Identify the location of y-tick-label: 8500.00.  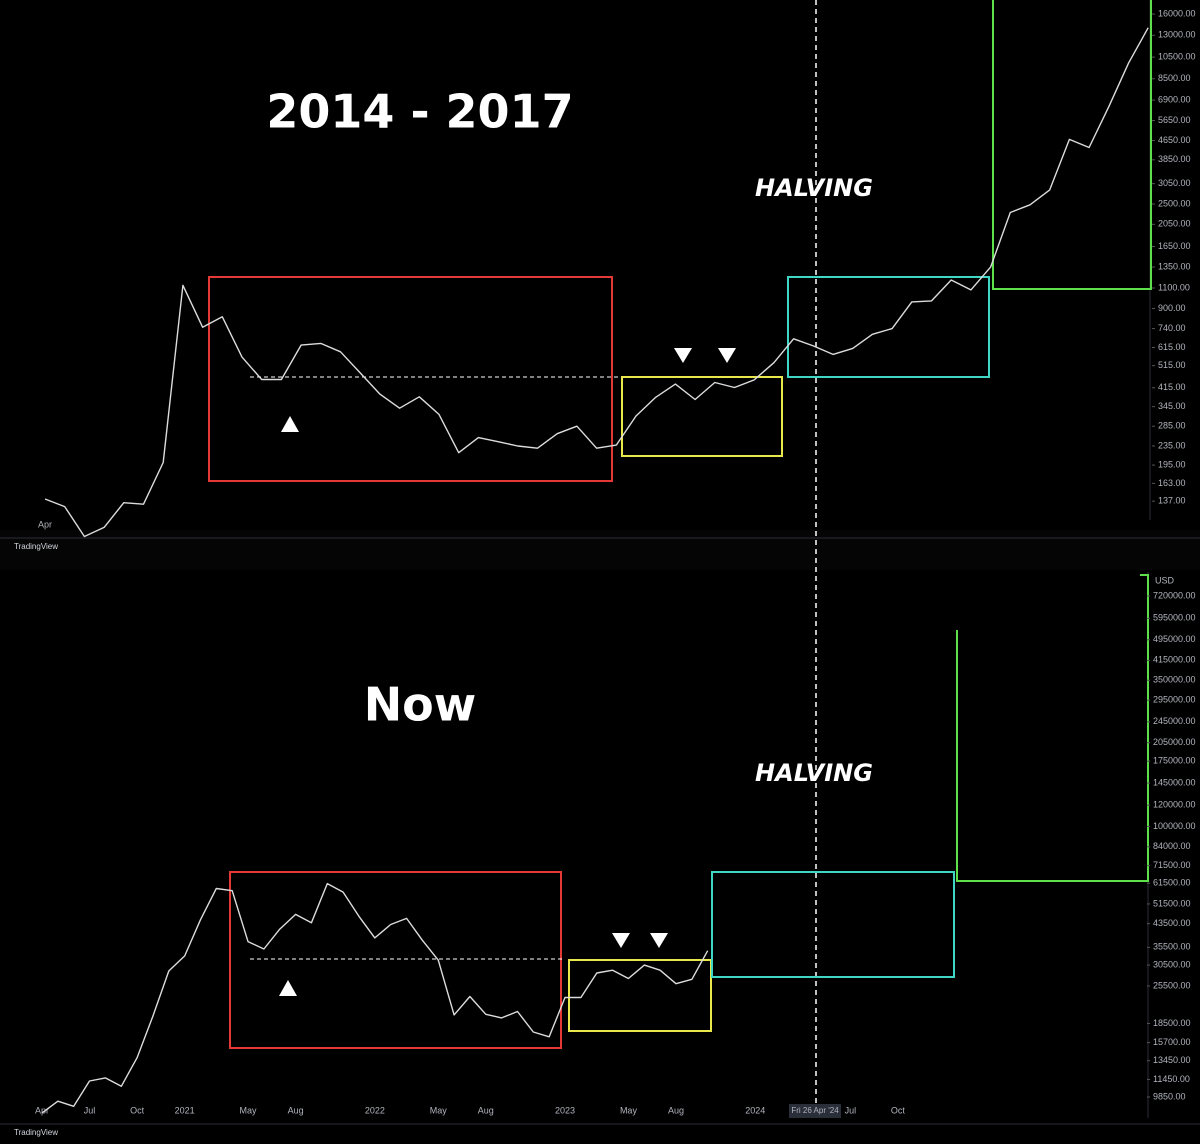
(1174, 78).